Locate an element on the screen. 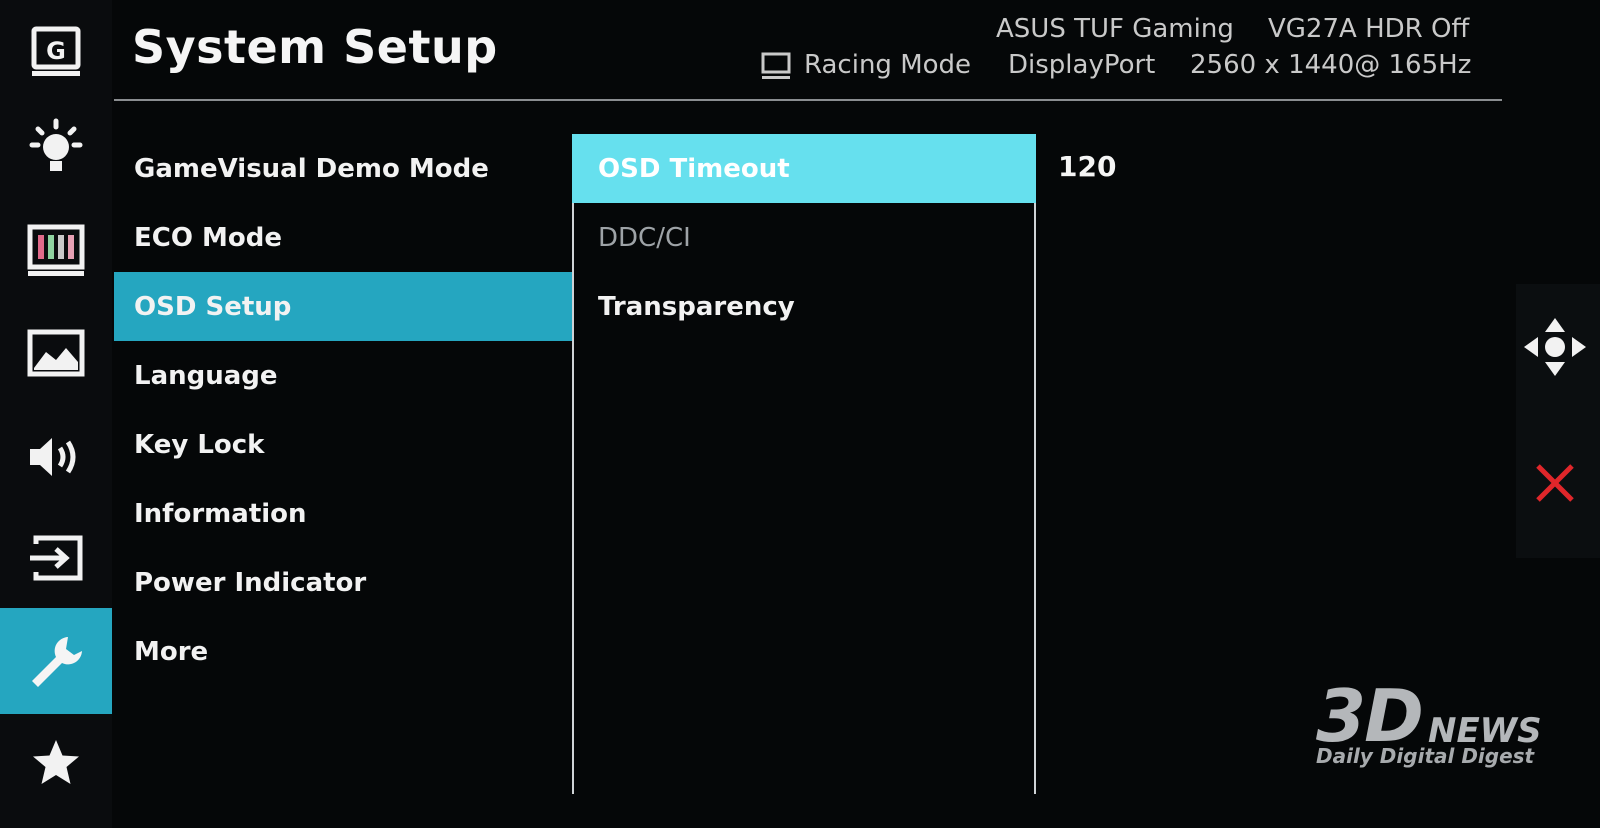  rail-input is located at coordinates (56, 559).